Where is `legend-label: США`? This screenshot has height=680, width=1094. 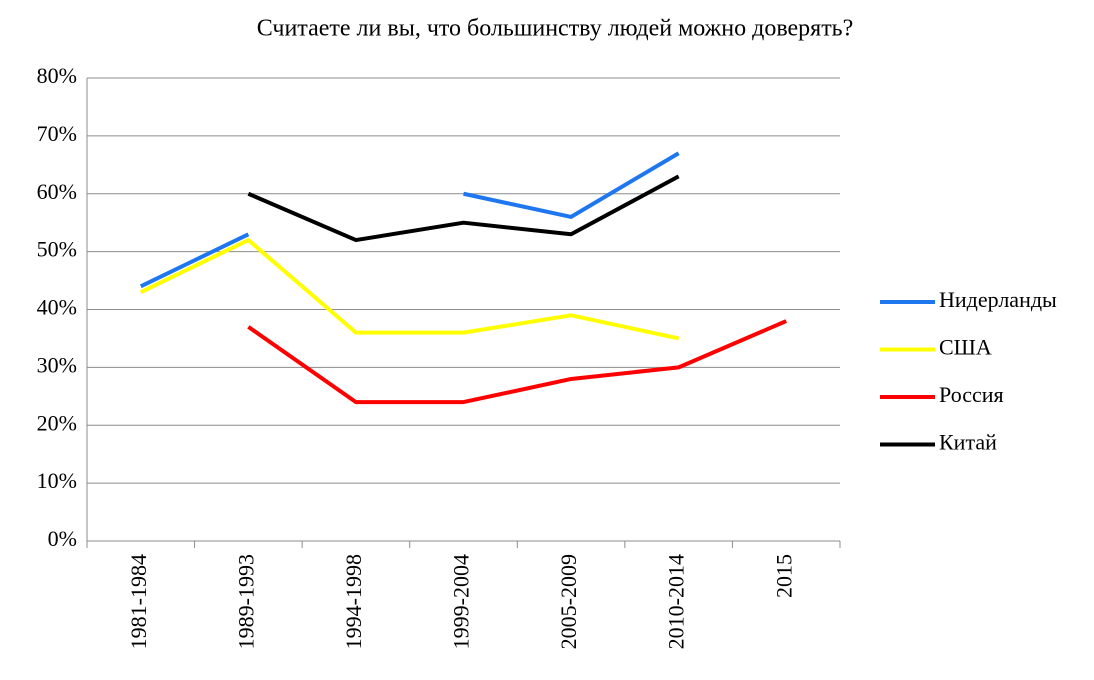
legend-label: США is located at coordinates (965, 347).